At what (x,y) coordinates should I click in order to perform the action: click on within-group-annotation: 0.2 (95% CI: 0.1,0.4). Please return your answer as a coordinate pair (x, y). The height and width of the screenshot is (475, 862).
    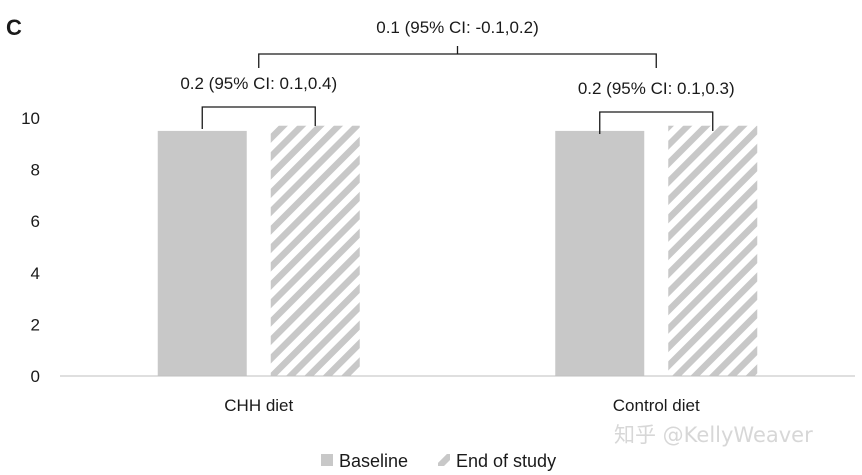
    Looking at the image, I should click on (258, 83).